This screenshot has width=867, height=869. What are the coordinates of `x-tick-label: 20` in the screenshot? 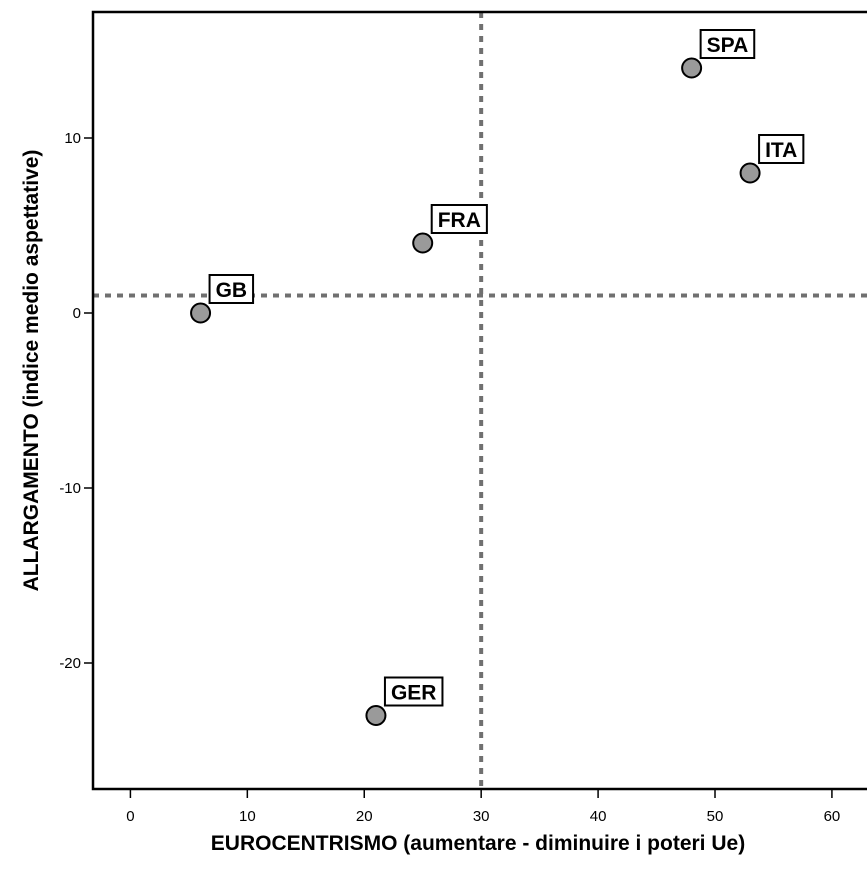 It's located at (364, 816).